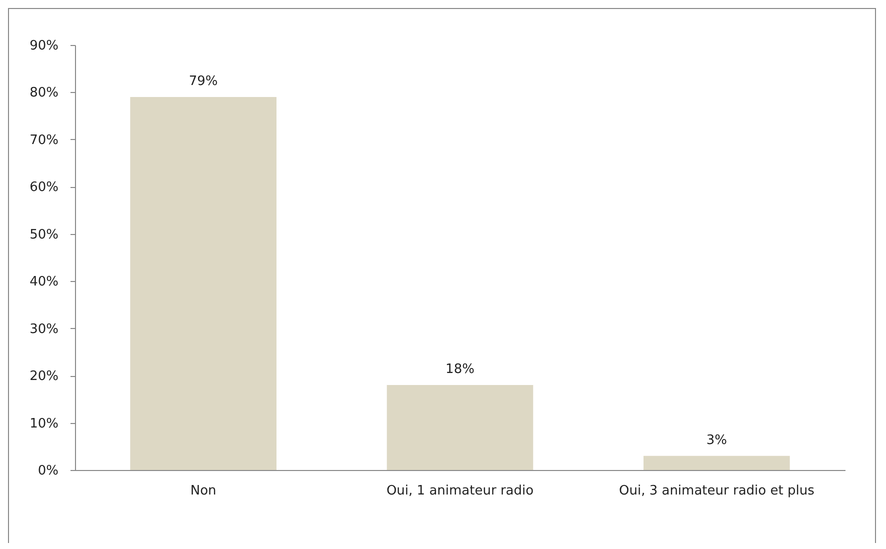  What do you see at coordinates (44, 93) in the screenshot?
I see `y-tick-label: 80%` at bounding box center [44, 93].